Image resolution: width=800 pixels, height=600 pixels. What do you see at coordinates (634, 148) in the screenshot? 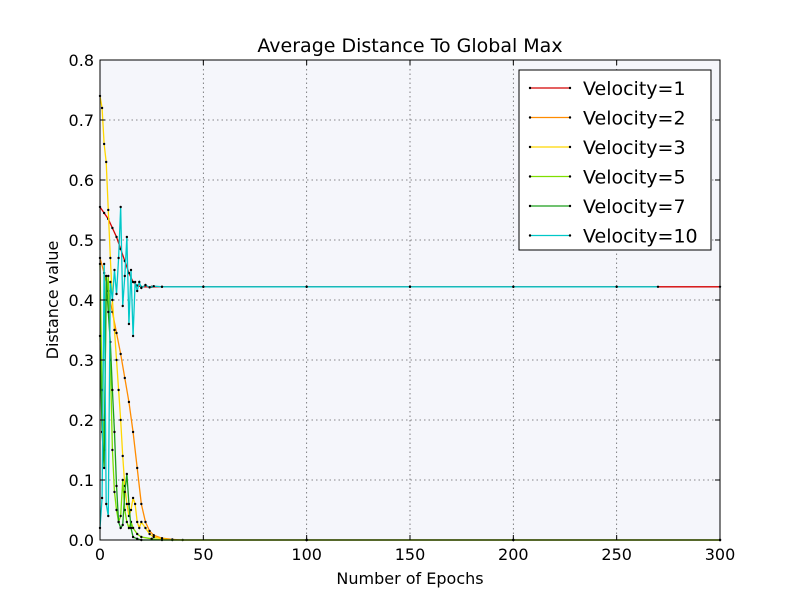
I see `legend-label: Velocity=3` at bounding box center [634, 148].